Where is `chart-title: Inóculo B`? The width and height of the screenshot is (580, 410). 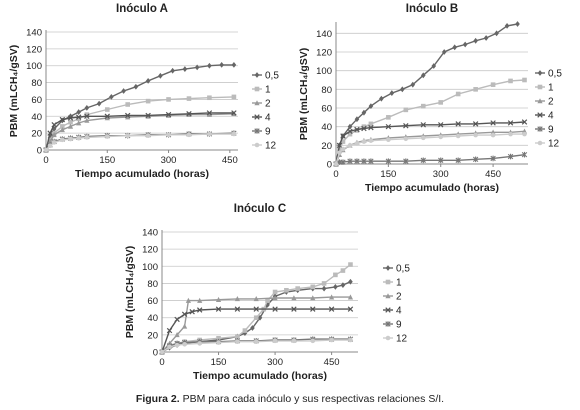
chart-title: Inóculo B is located at coordinates (432, 9).